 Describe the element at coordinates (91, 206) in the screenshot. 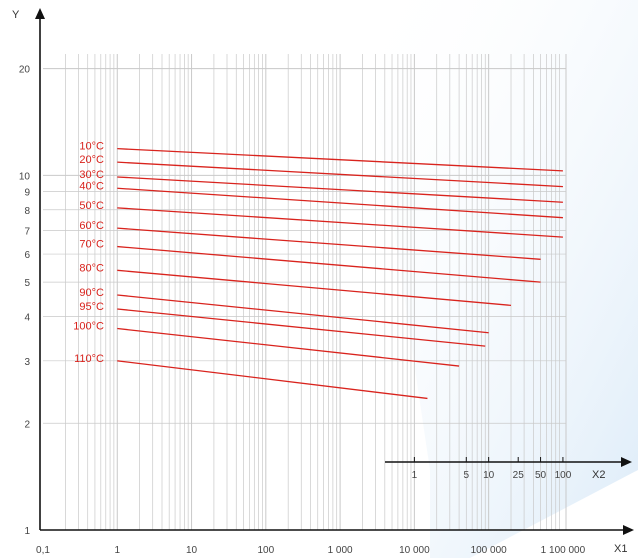

I see `series-label: 50°C` at that location.